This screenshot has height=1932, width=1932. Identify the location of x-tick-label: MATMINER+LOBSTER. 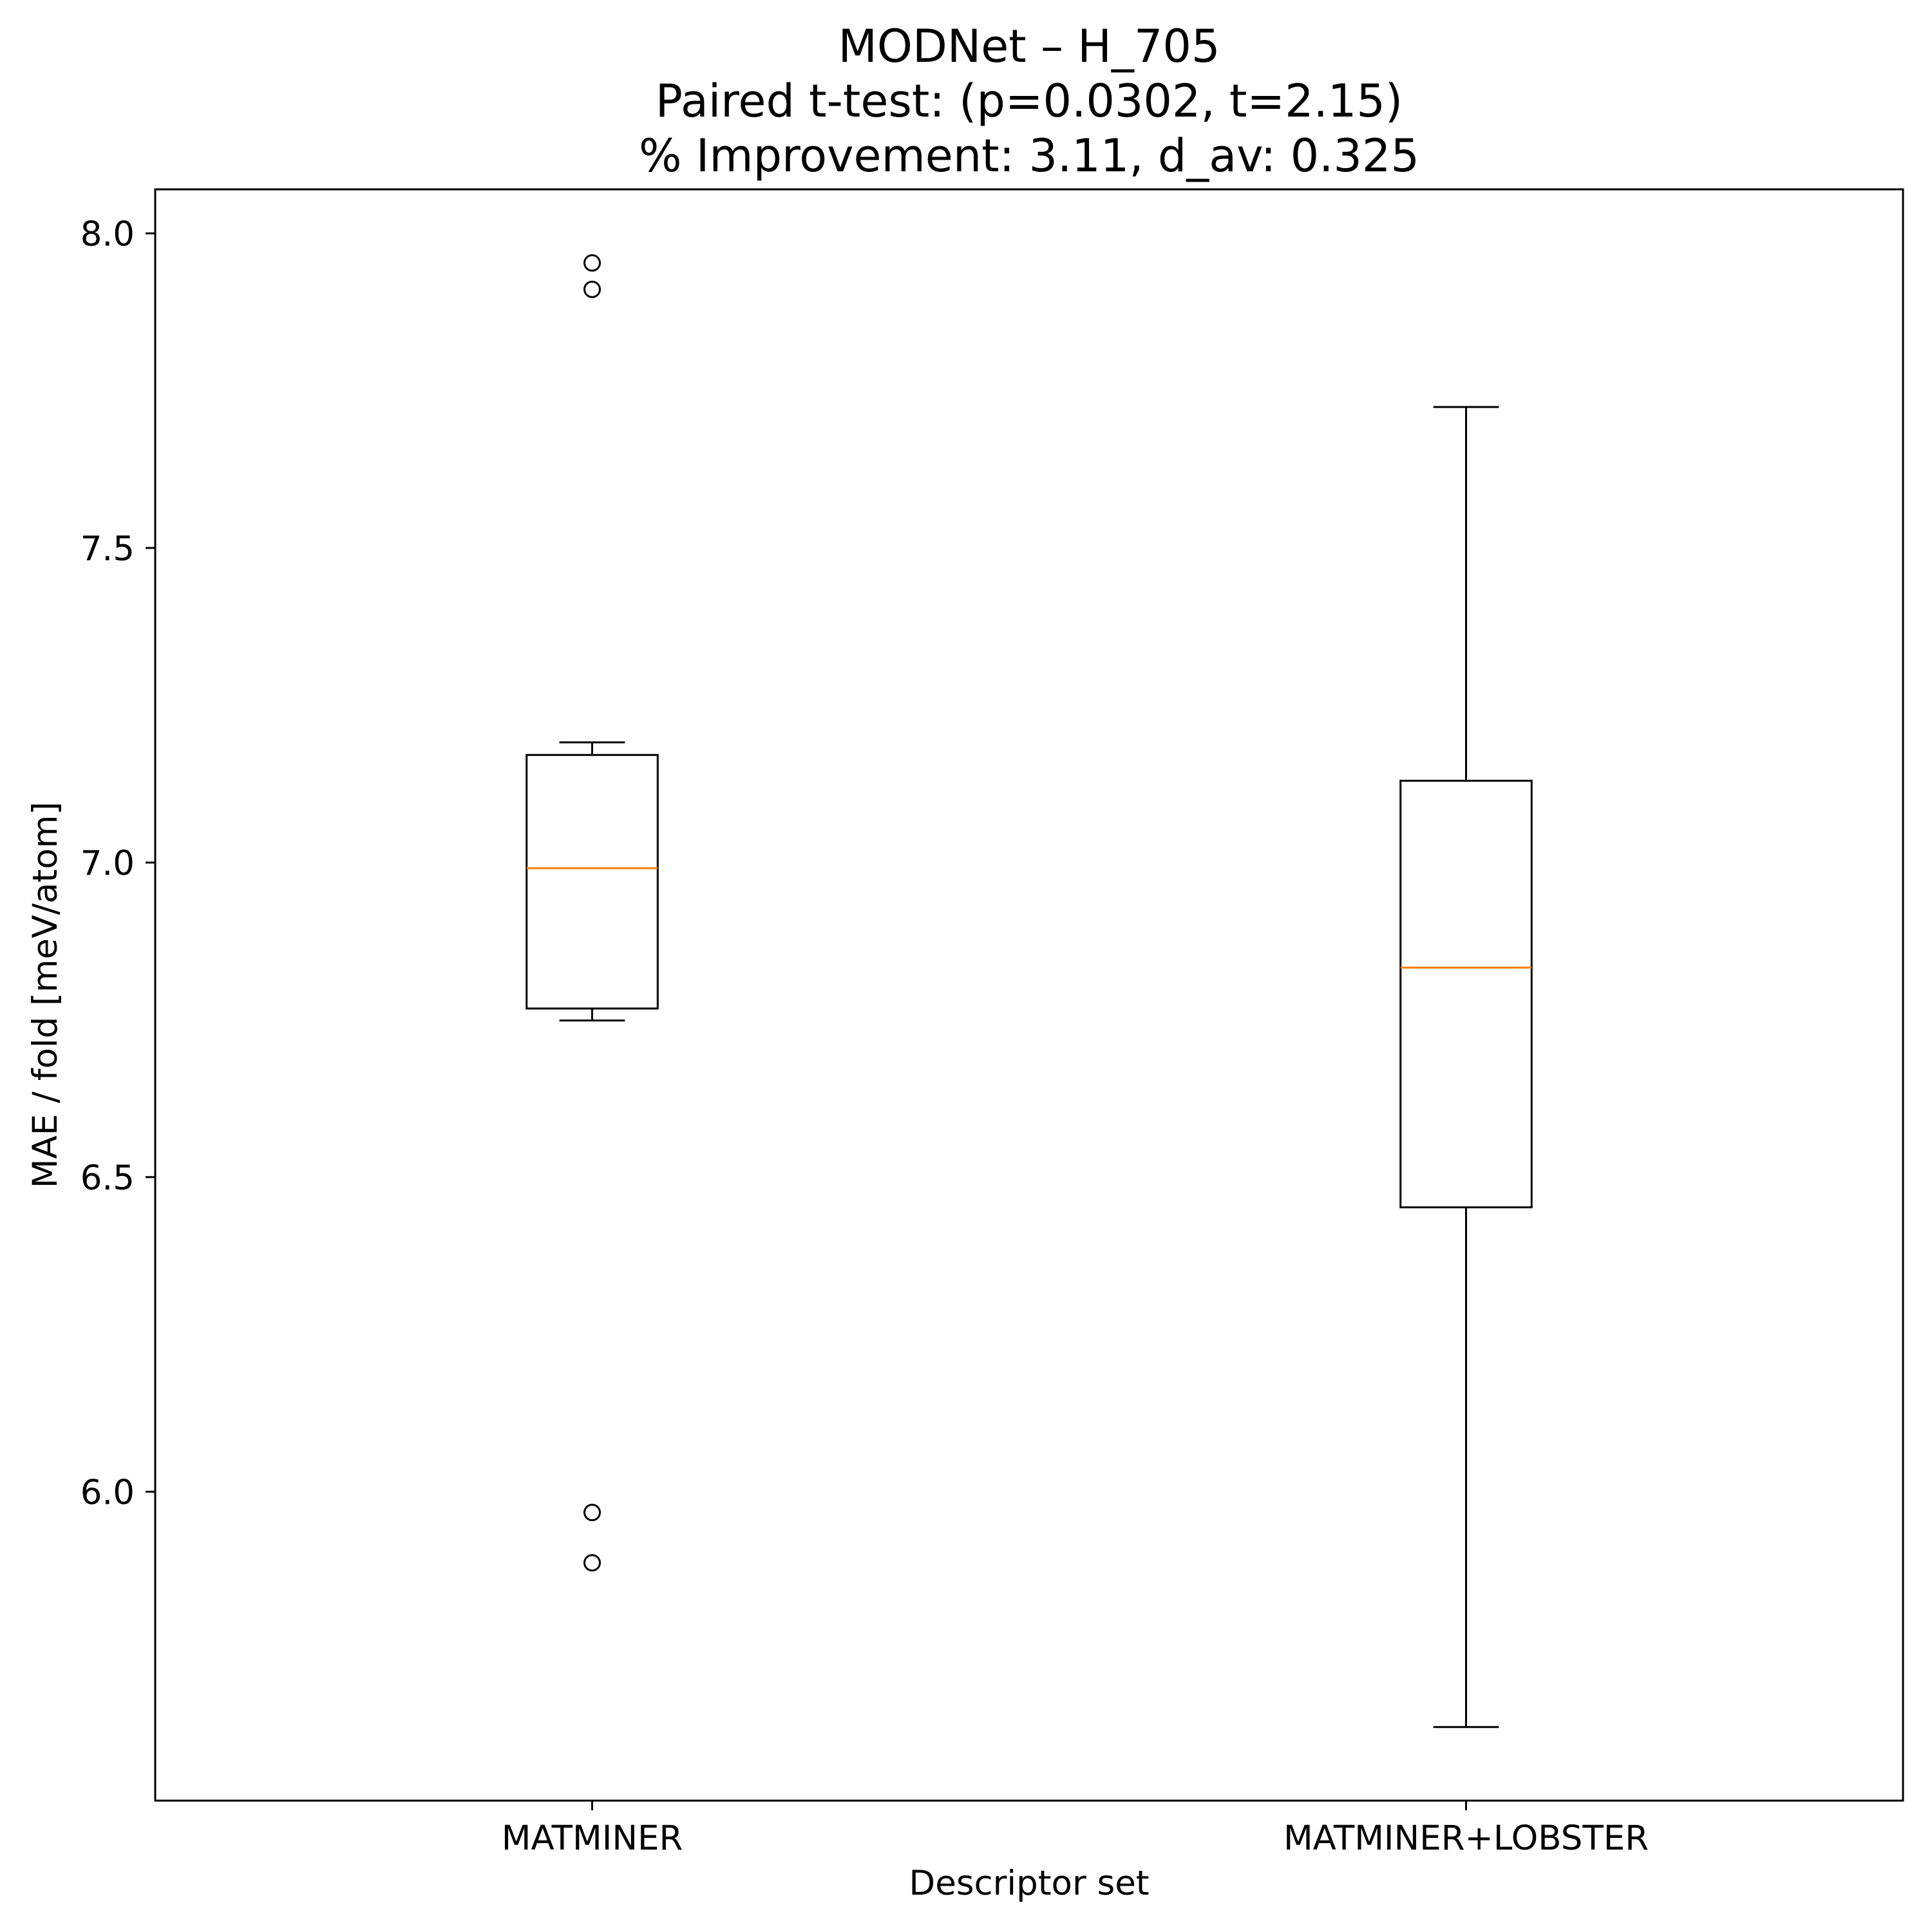
(1466, 1838).